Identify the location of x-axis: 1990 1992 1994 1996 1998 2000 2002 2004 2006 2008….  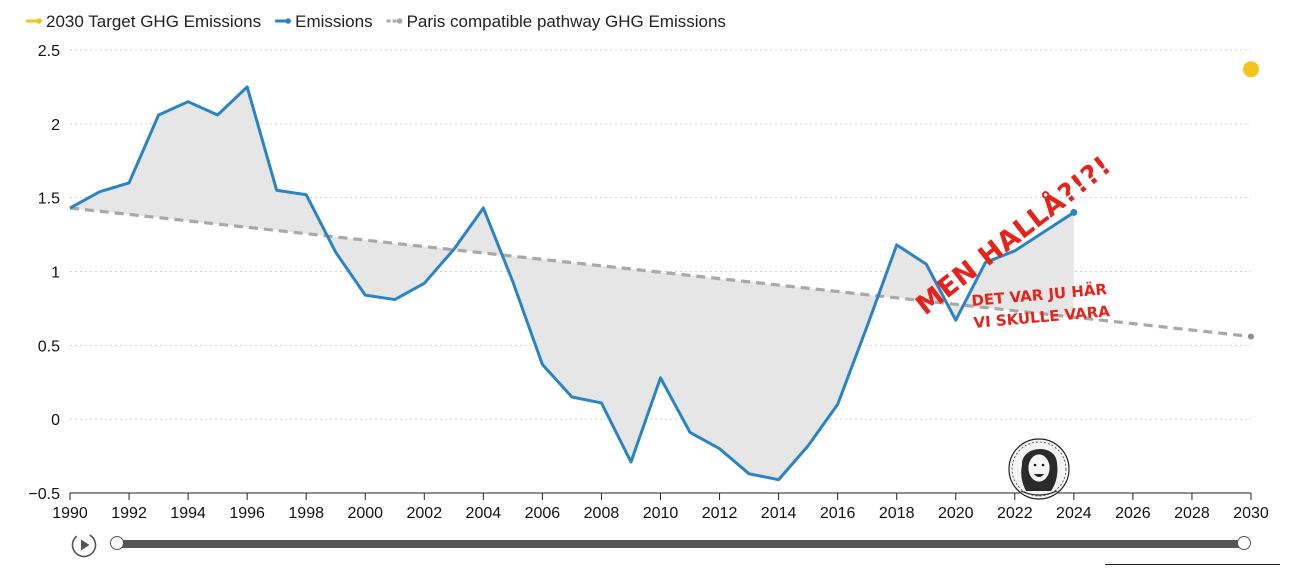
(660, 507).